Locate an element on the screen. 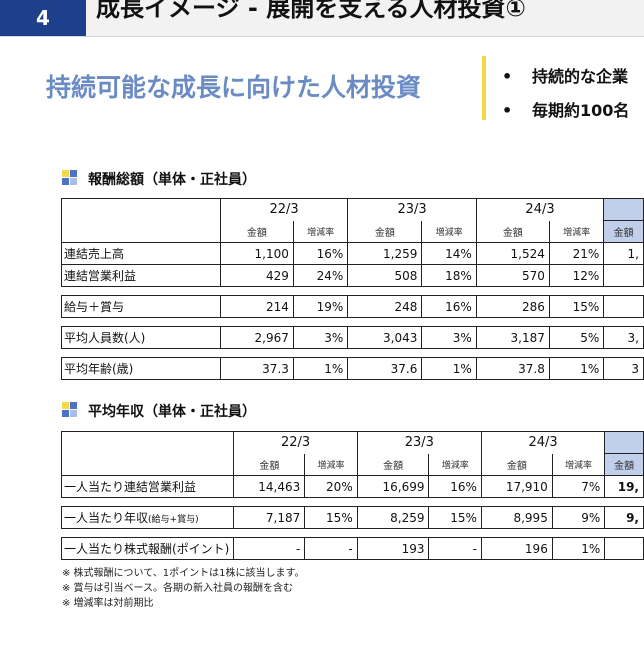 This screenshot has height=660, width=644. cell-value-cut: 3, is located at coordinates (623, 337).